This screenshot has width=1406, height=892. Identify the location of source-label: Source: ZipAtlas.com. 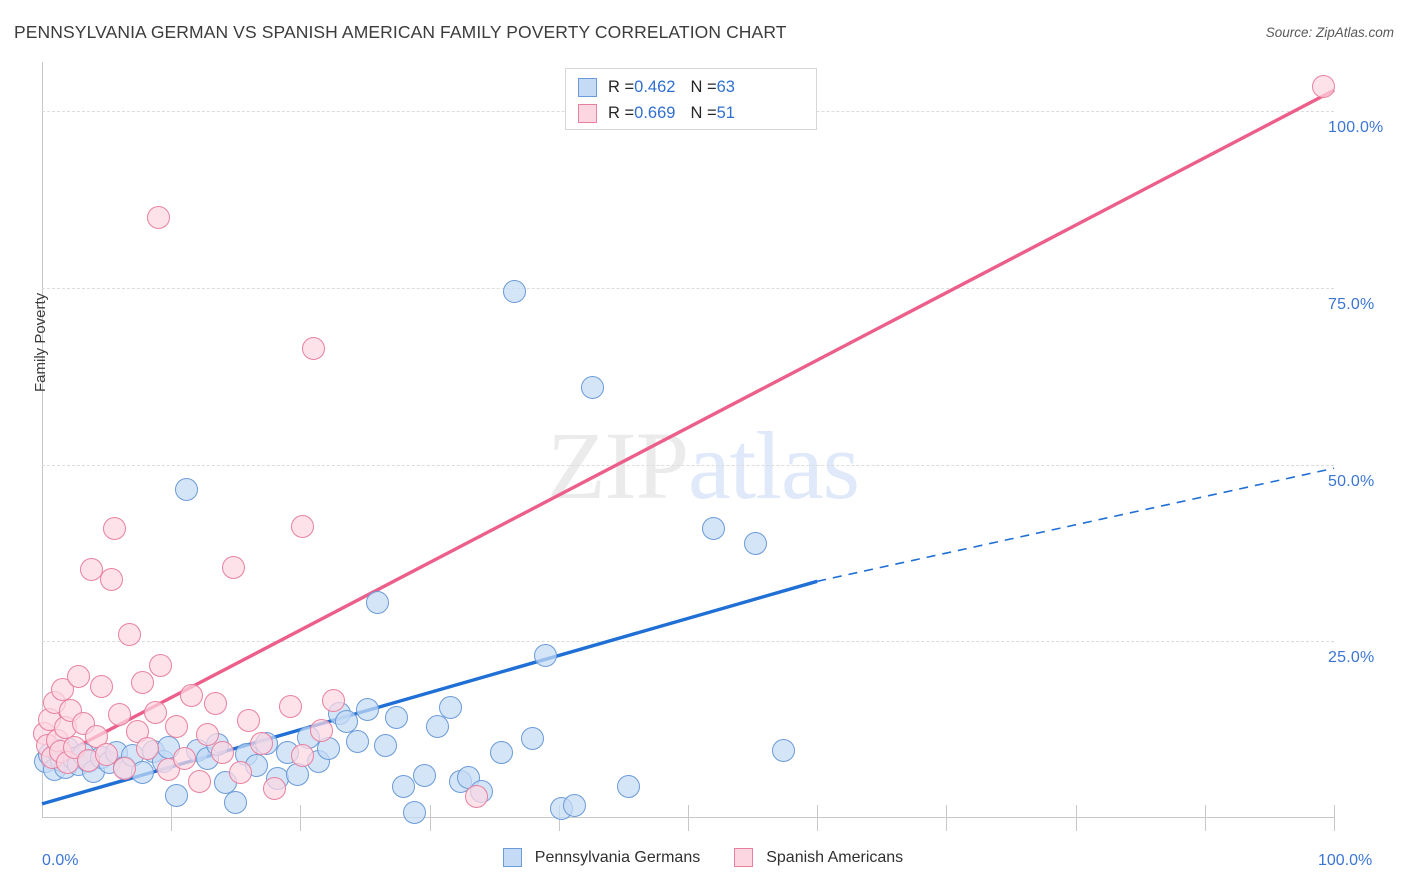
(1329, 32).